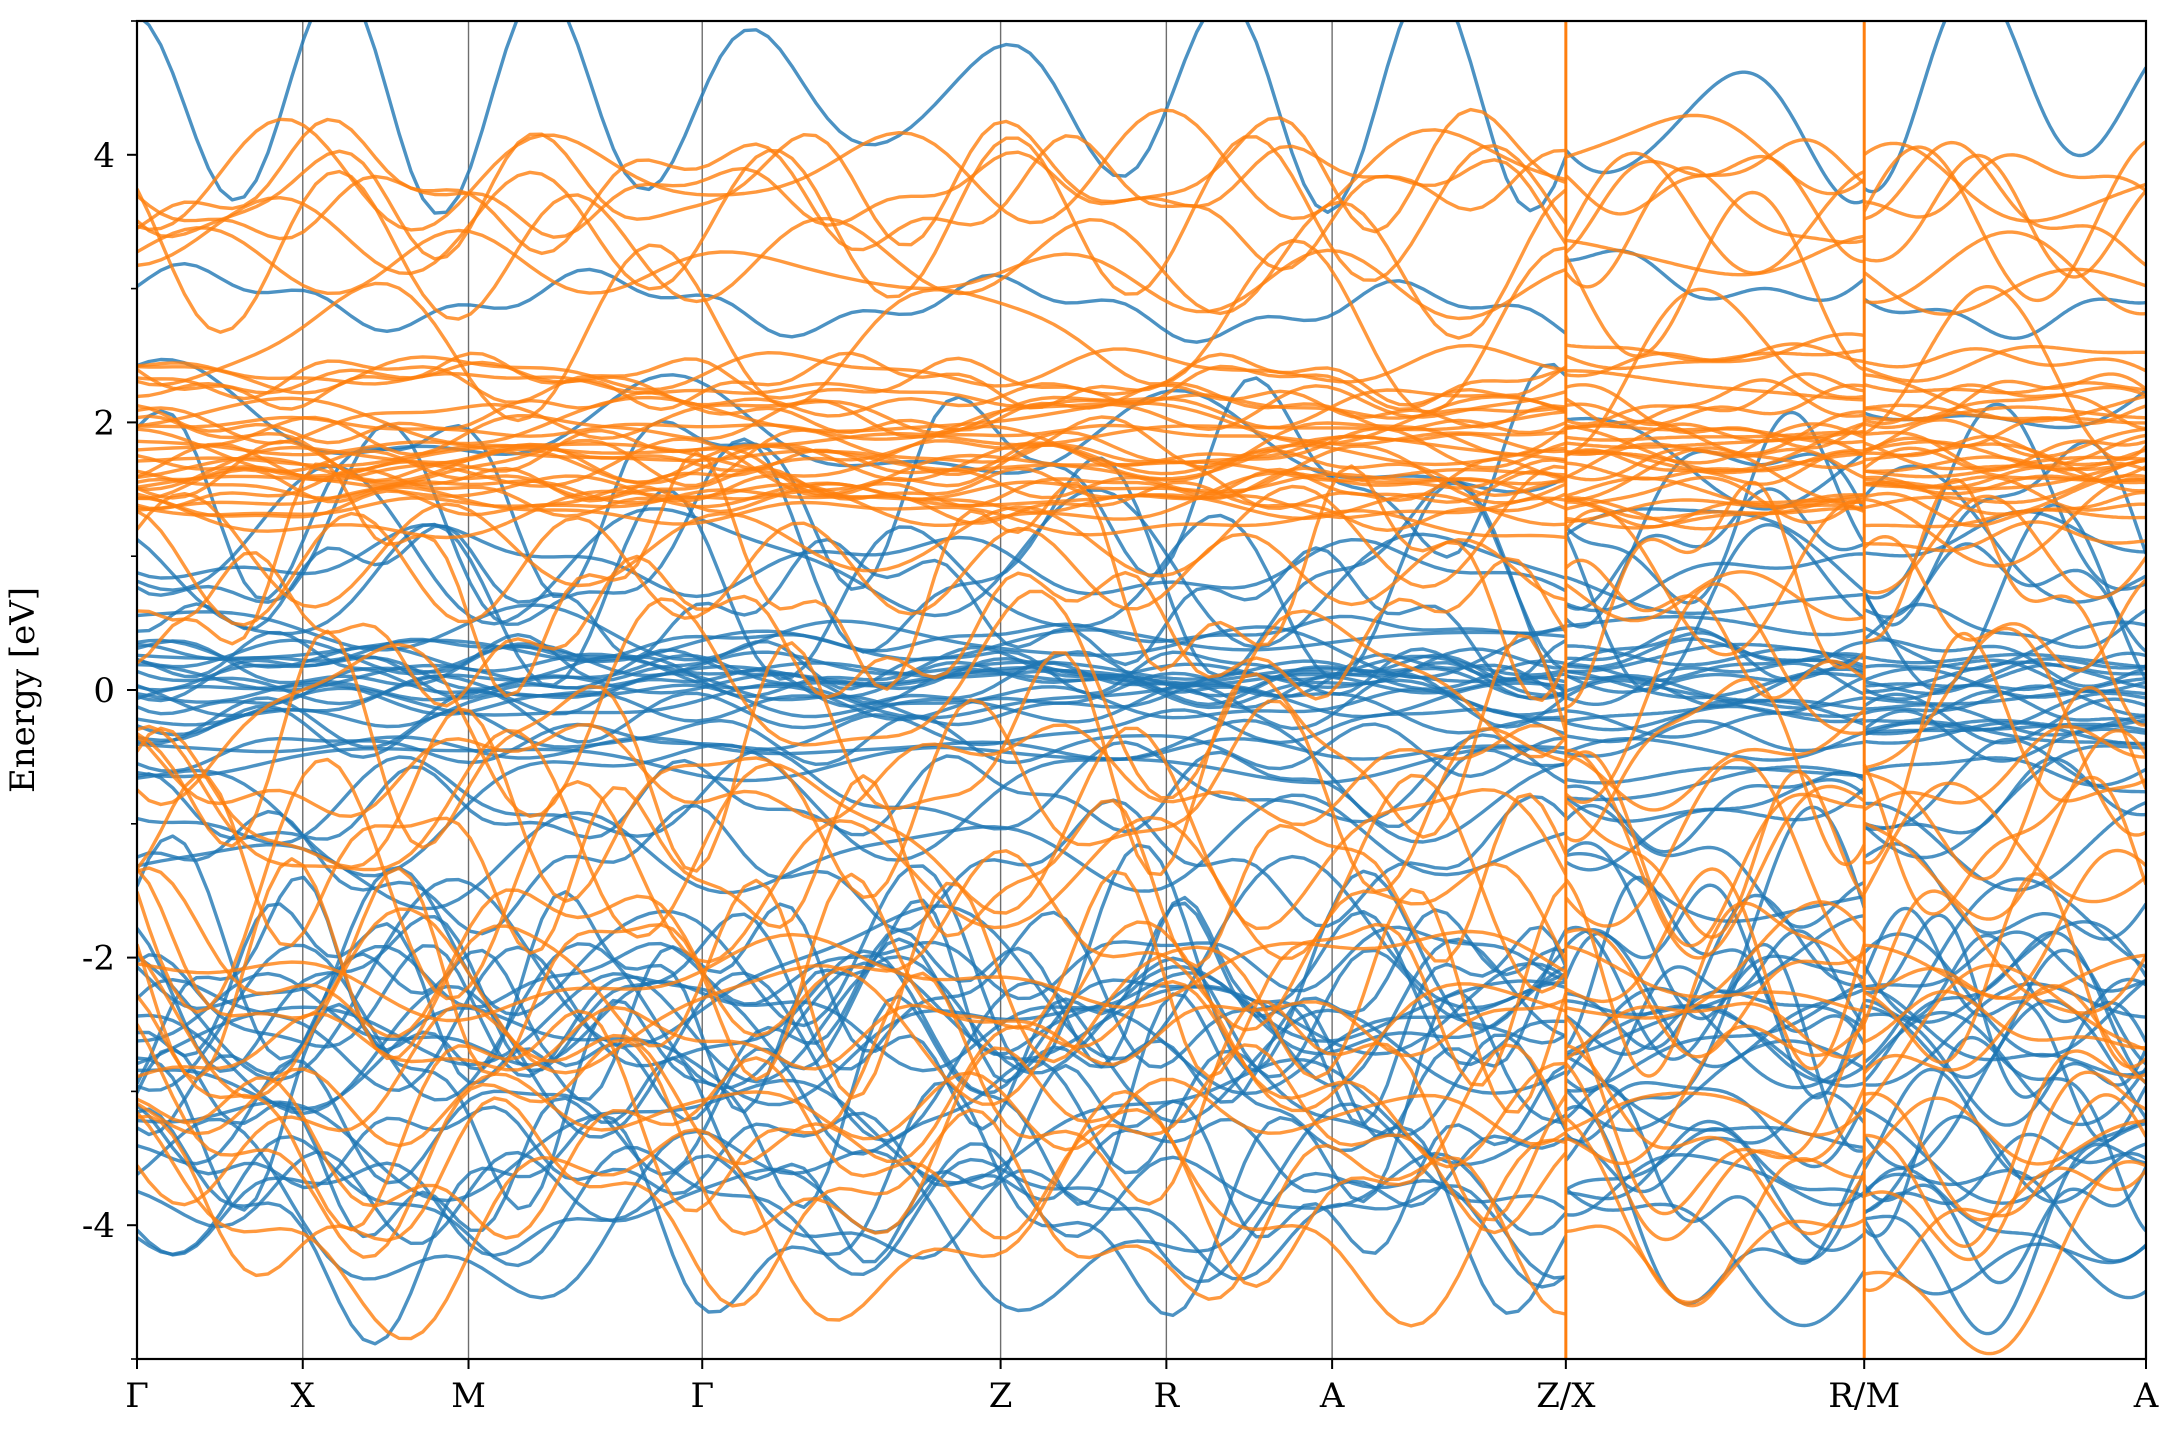 Image resolution: width=2160 pixels, height=1440 pixels. What do you see at coordinates (104, 423) in the screenshot?
I see `y-tick-label: 2` at bounding box center [104, 423].